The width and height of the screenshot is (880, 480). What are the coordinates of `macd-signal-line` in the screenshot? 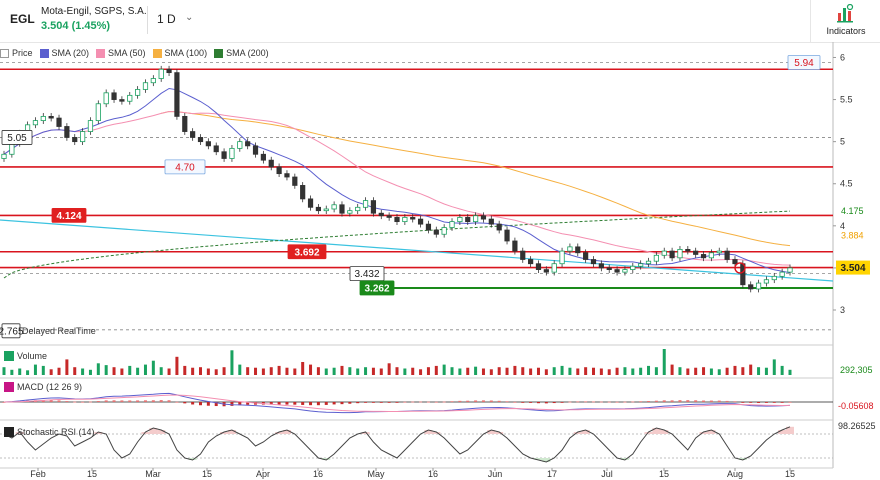 It's located at (397, 403).